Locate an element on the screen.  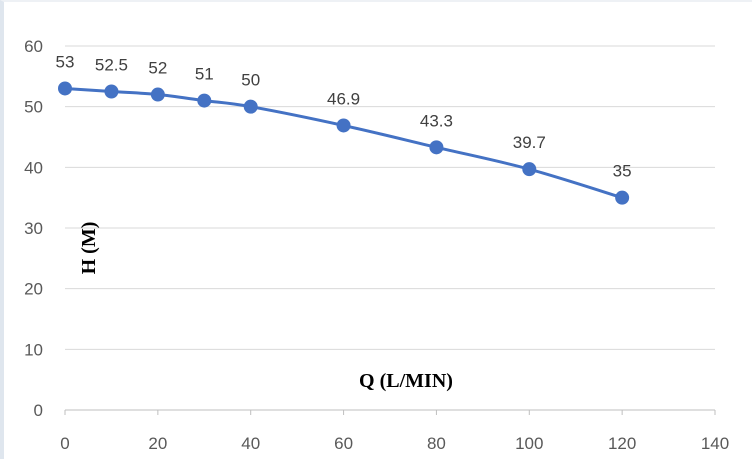
axes is located at coordinates (390, 412).